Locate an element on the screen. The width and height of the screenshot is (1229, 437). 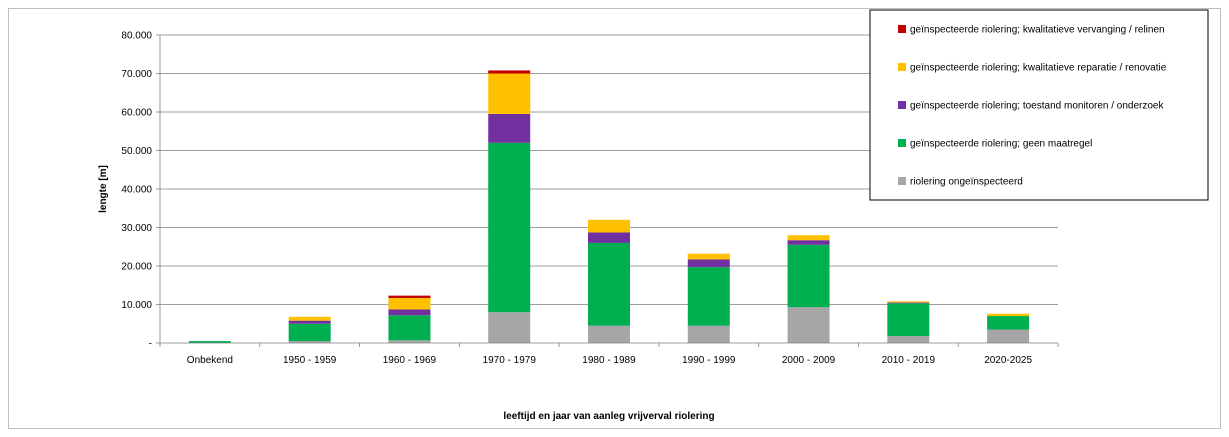
y-tick-label: 30.000 is located at coordinates (136, 228).